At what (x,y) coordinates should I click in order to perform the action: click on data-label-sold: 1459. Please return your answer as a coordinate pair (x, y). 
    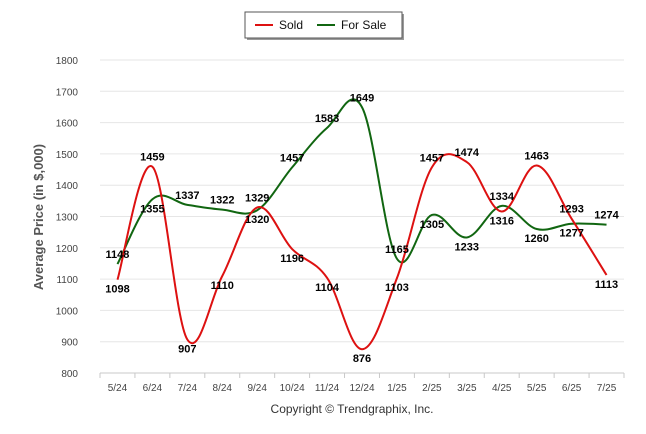
    Looking at the image, I should click on (152, 158).